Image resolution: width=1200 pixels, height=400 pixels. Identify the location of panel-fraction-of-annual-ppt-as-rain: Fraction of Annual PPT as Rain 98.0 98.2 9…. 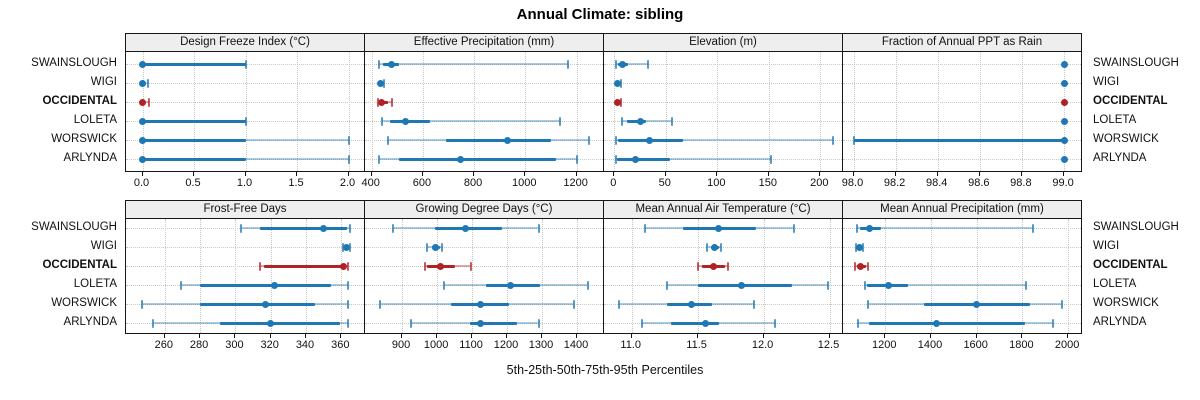
(962, 112).